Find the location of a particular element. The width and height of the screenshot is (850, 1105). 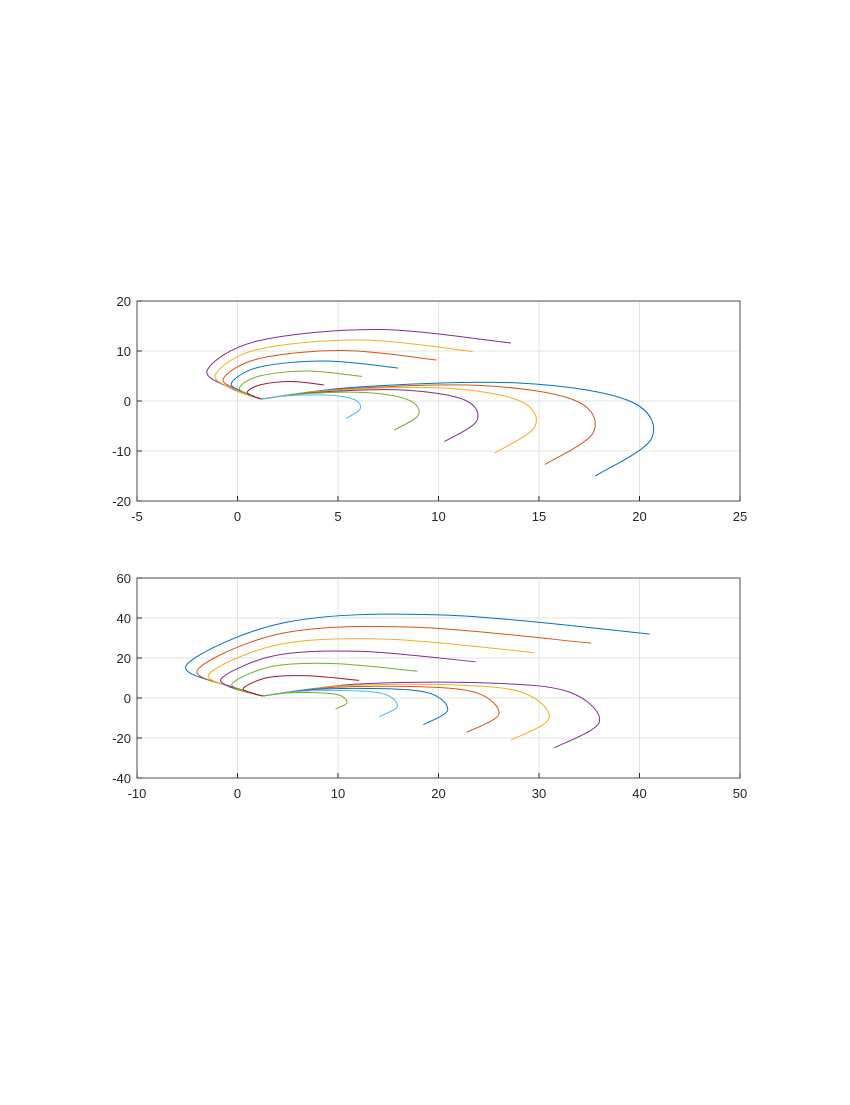

y-tick-label: 10 is located at coordinates (124, 351).